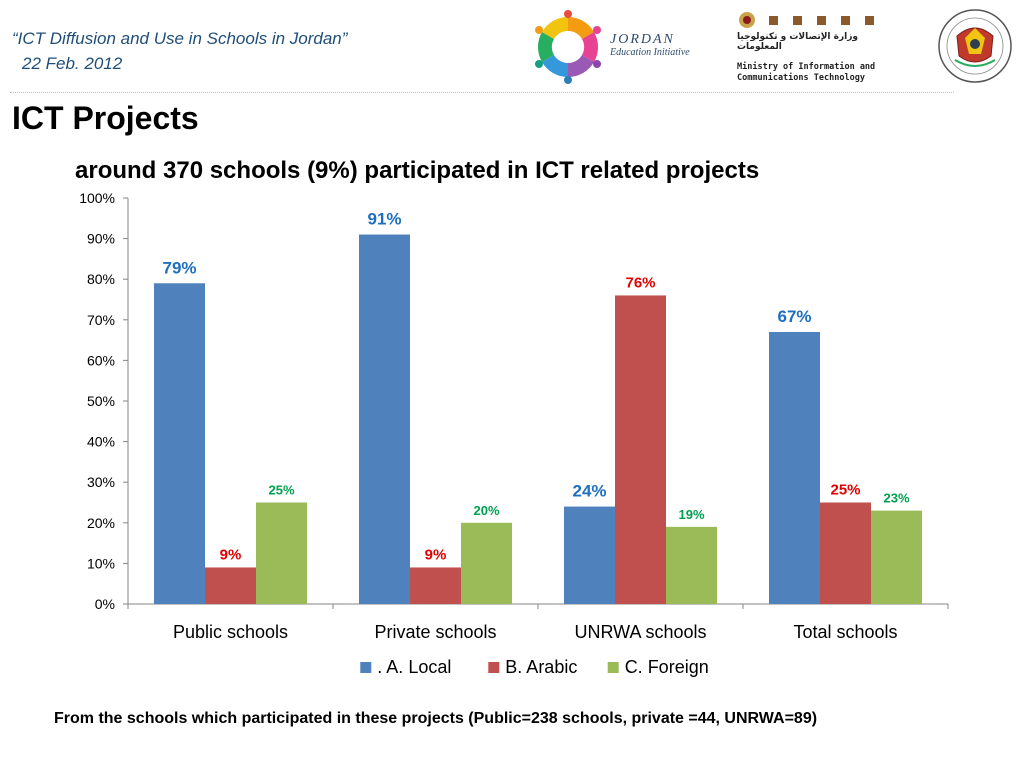 Image resolution: width=1024 pixels, height=768 pixels. I want to click on y-axis: 0% 10% 20% 30% 40% 50% 60% 70% 80% 90% 100%, so click(104, 401).